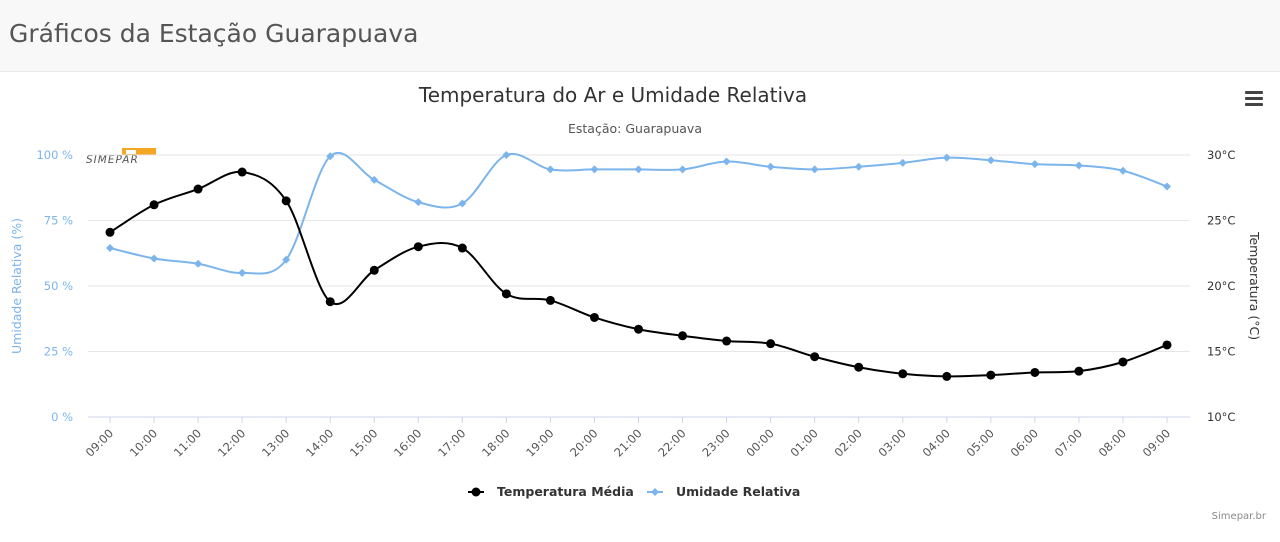 The width and height of the screenshot is (1280, 542). Describe the element at coordinates (143, 442) in the screenshot. I see `x-tick-label: 10:00` at that location.